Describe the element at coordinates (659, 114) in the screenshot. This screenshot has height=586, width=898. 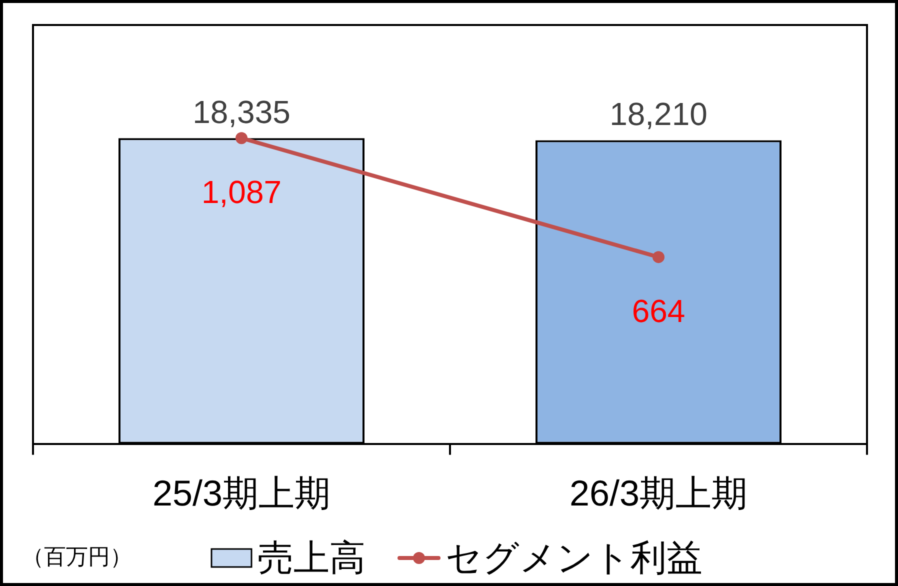
I see `data-label: 18,210` at that location.